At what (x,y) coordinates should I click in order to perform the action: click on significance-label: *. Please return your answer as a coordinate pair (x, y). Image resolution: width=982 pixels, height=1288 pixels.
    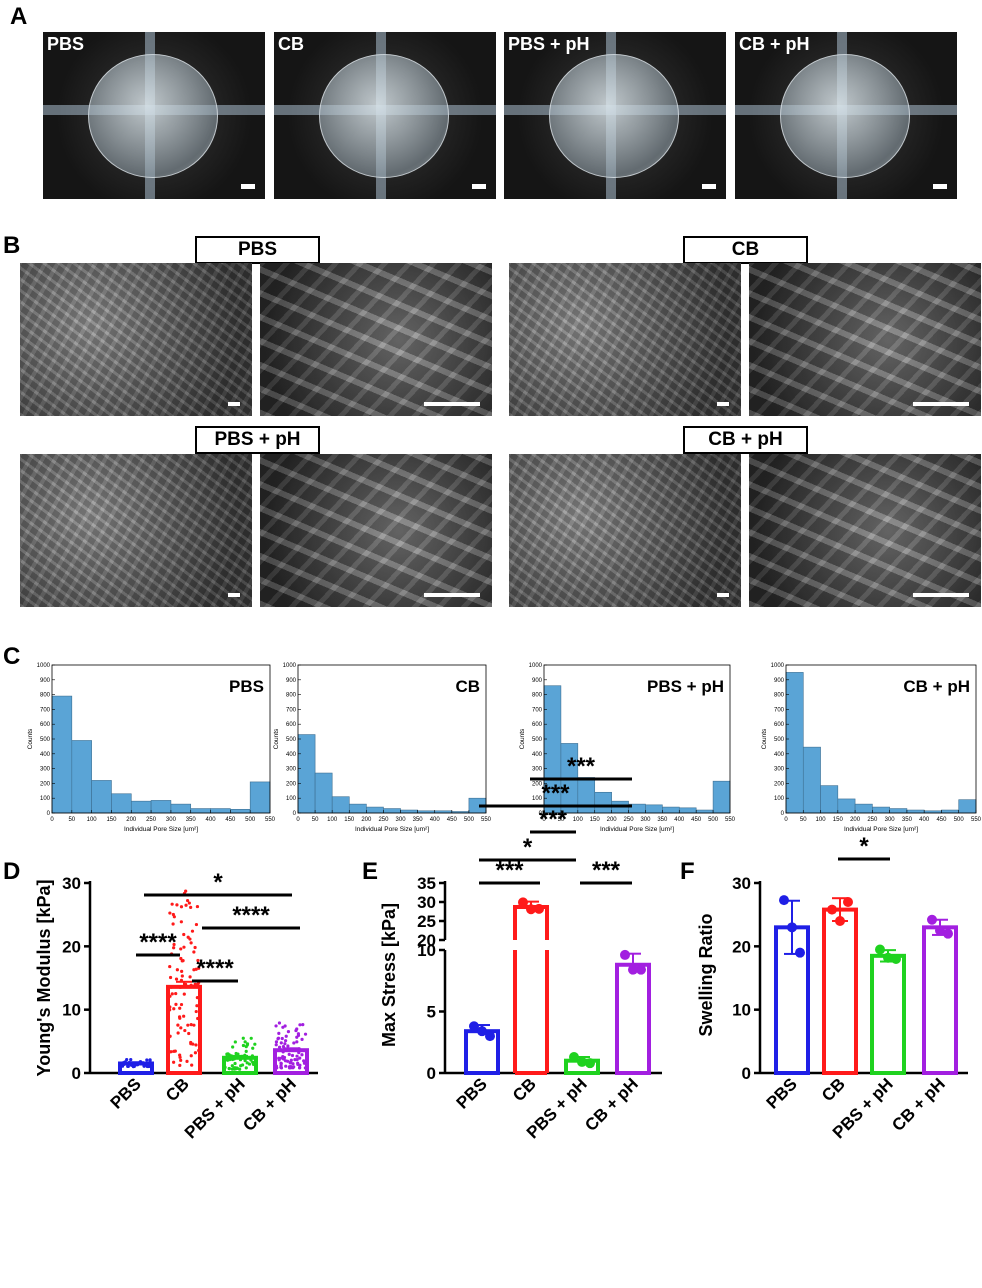
    Looking at the image, I should click on (218, 882).